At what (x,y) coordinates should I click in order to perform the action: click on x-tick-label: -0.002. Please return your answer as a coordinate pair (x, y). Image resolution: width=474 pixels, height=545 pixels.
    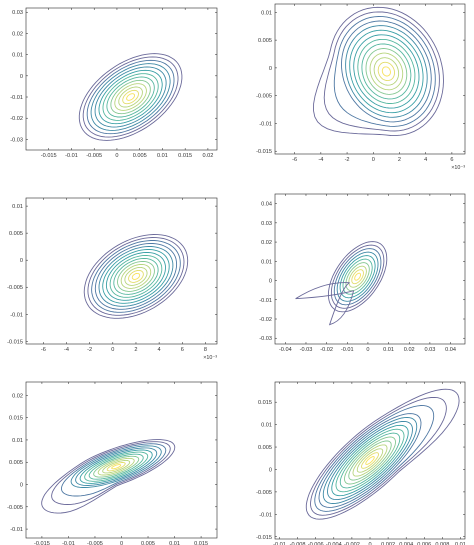
    Looking at the image, I should click on (352, 543).